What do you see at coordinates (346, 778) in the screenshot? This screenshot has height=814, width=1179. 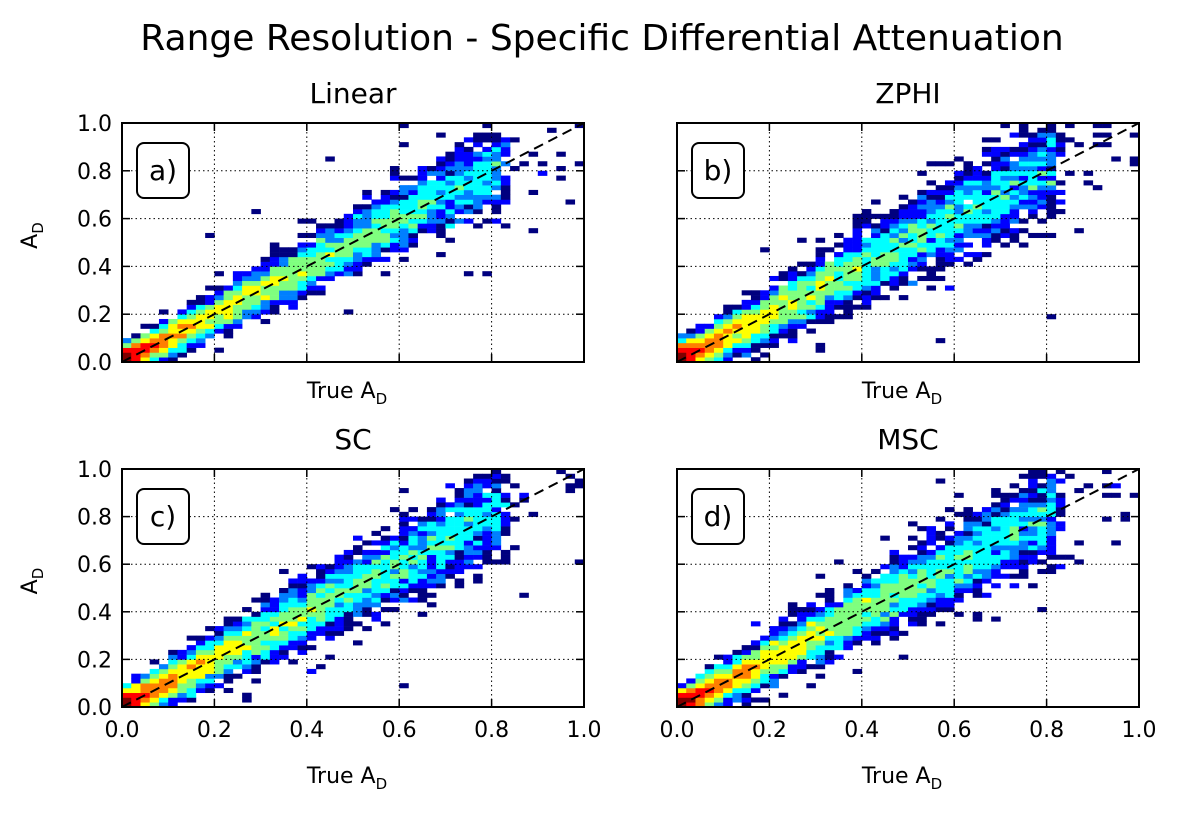 I see `x-axis-label: True AD` at bounding box center [346, 778].